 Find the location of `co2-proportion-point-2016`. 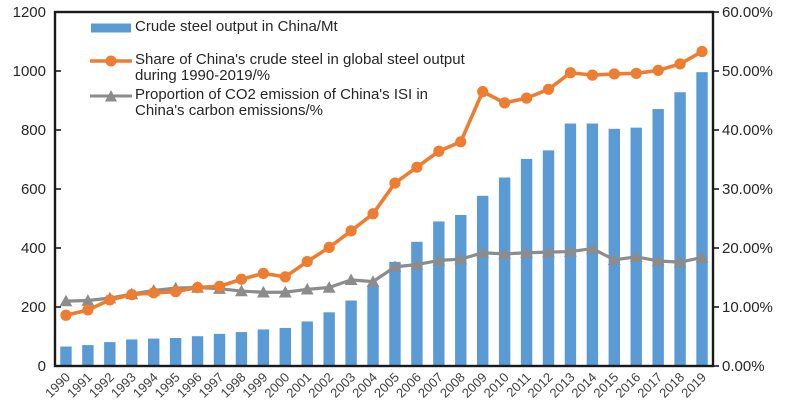

co2-proportion-point-2016 is located at coordinates (636, 256).